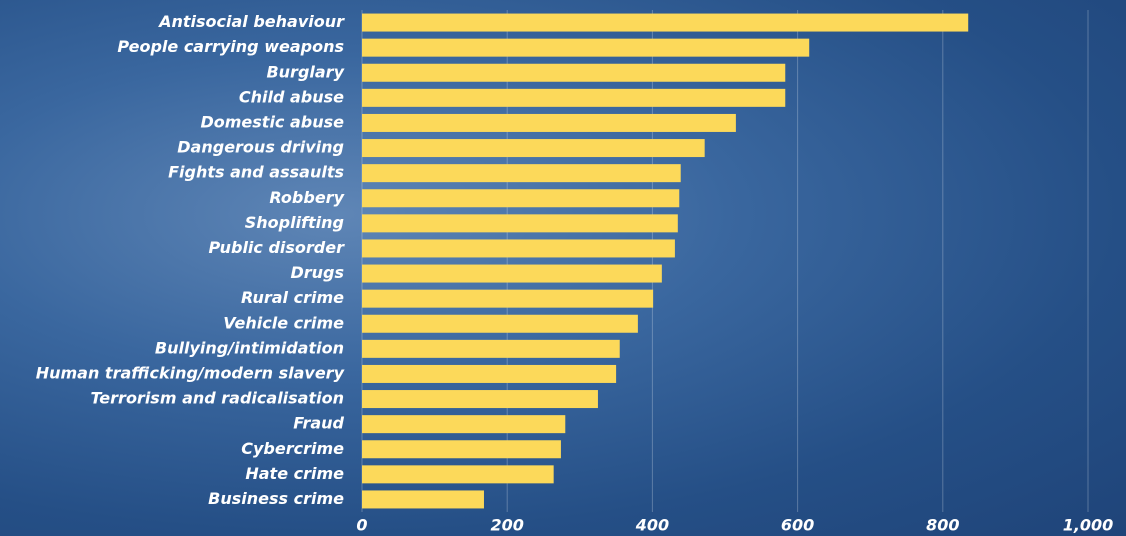  I want to click on y-tick-label: Dangerous driving, so click(260, 147).